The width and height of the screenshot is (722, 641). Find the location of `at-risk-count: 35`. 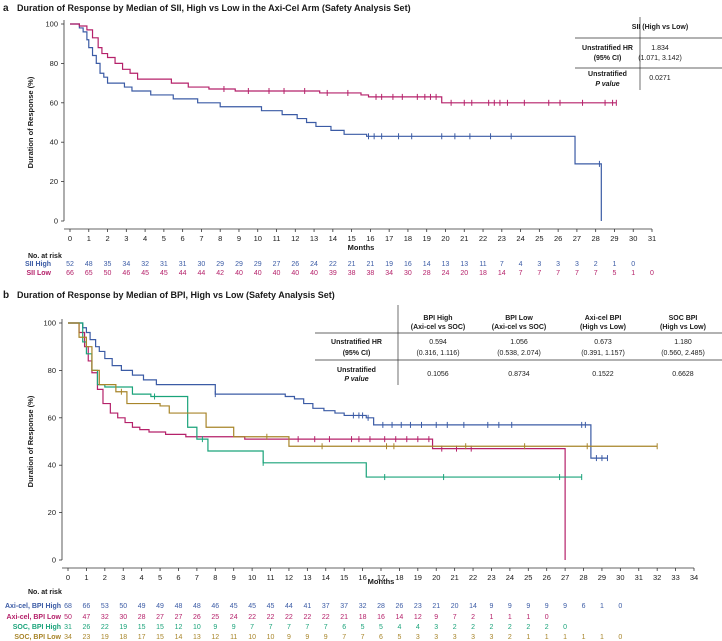

at-risk-count: 35 is located at coordinates (108, 264).